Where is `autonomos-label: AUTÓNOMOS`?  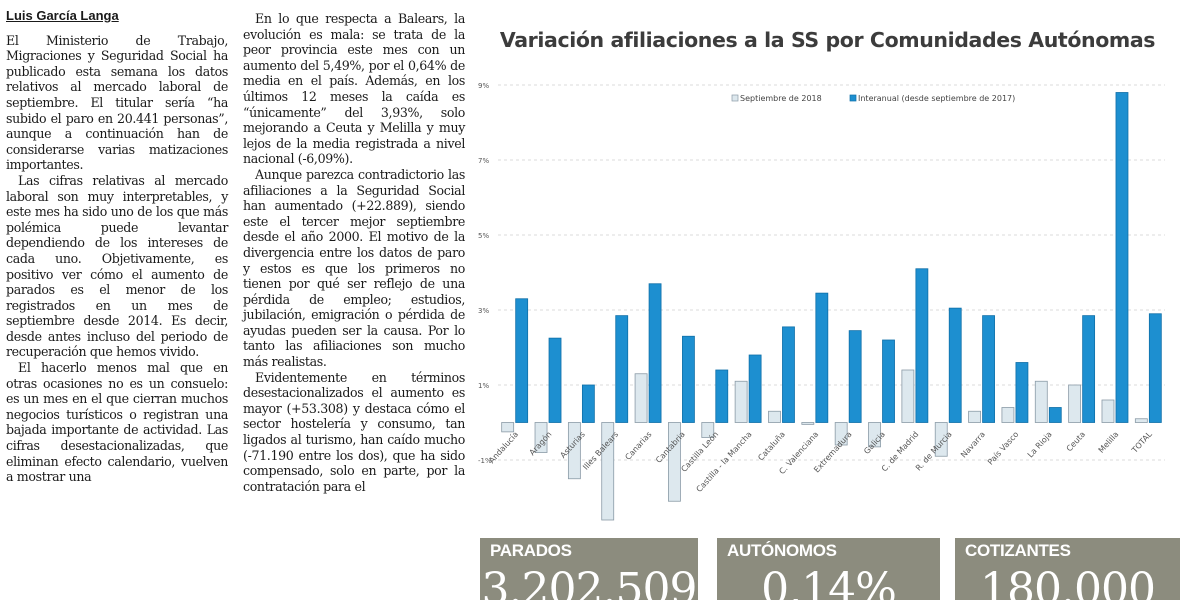
autonomos-label: AUTÓNOMOS is located at coordinates (782, 550).